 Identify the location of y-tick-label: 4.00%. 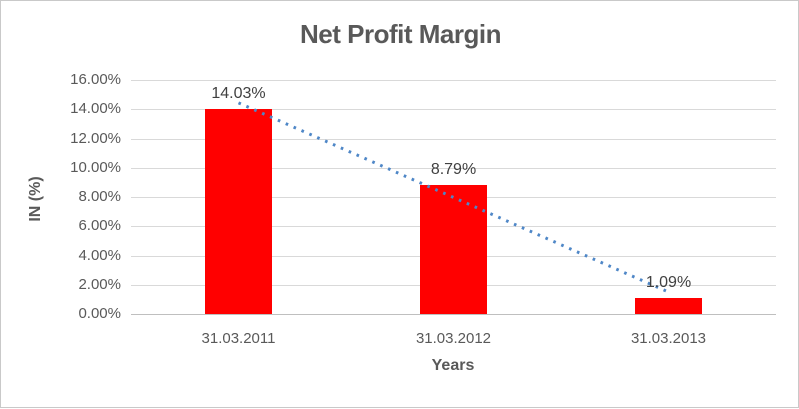
(99, 255).